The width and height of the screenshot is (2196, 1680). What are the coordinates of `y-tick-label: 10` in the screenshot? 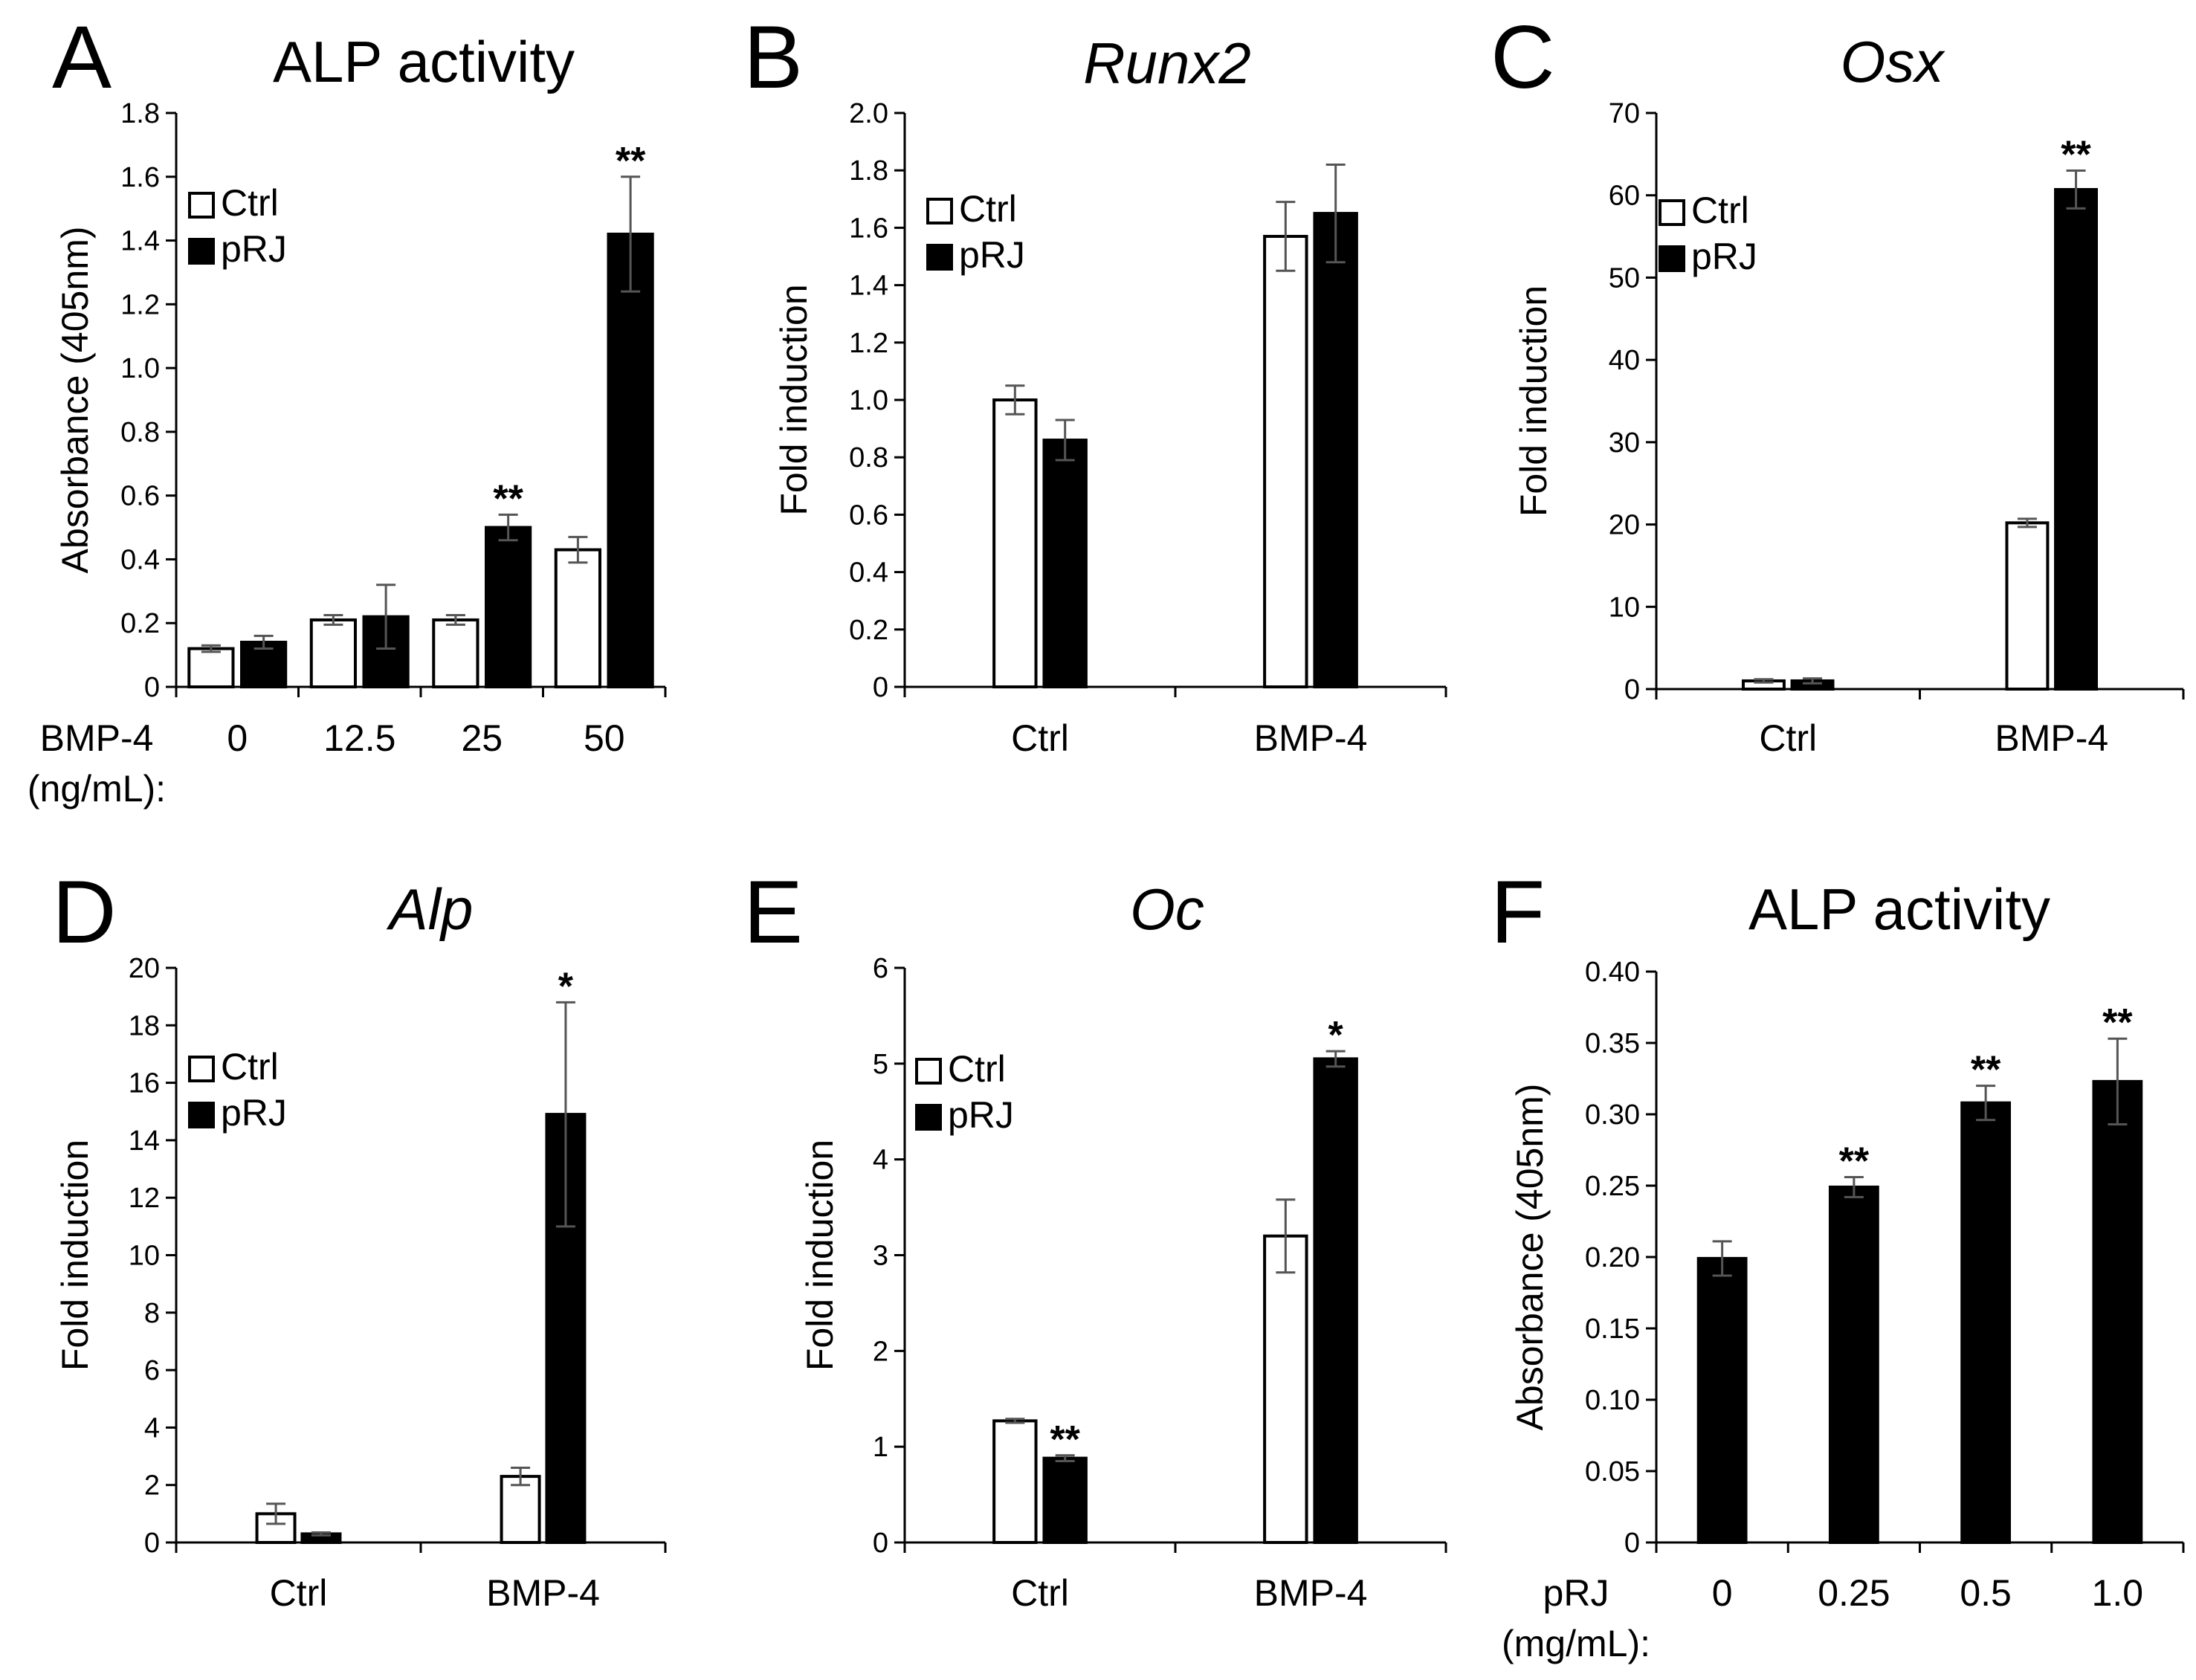 It's located at (144, 1257).